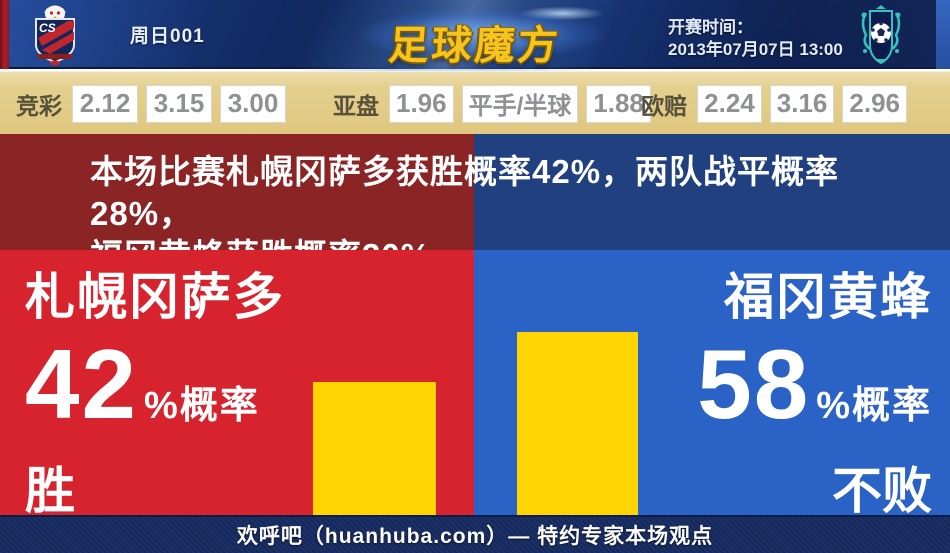 This screenshot has height=553, width=950. Describe the element at coordinates (943, 34) in the screenshot. I see `header-right-accent` at that location.